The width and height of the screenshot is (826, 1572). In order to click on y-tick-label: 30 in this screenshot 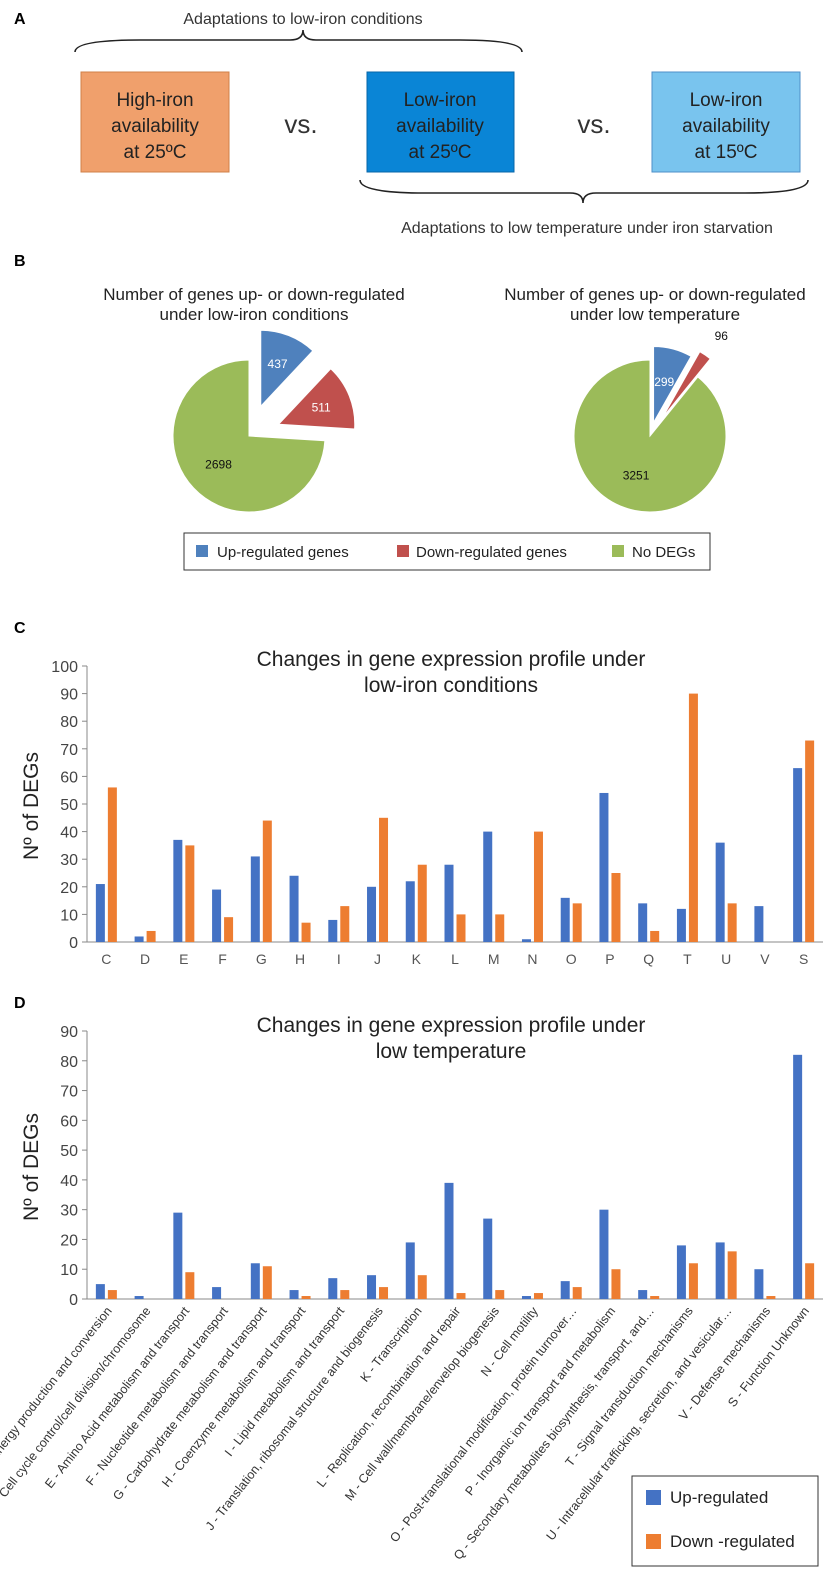, I will do `click(69, 1211)`.